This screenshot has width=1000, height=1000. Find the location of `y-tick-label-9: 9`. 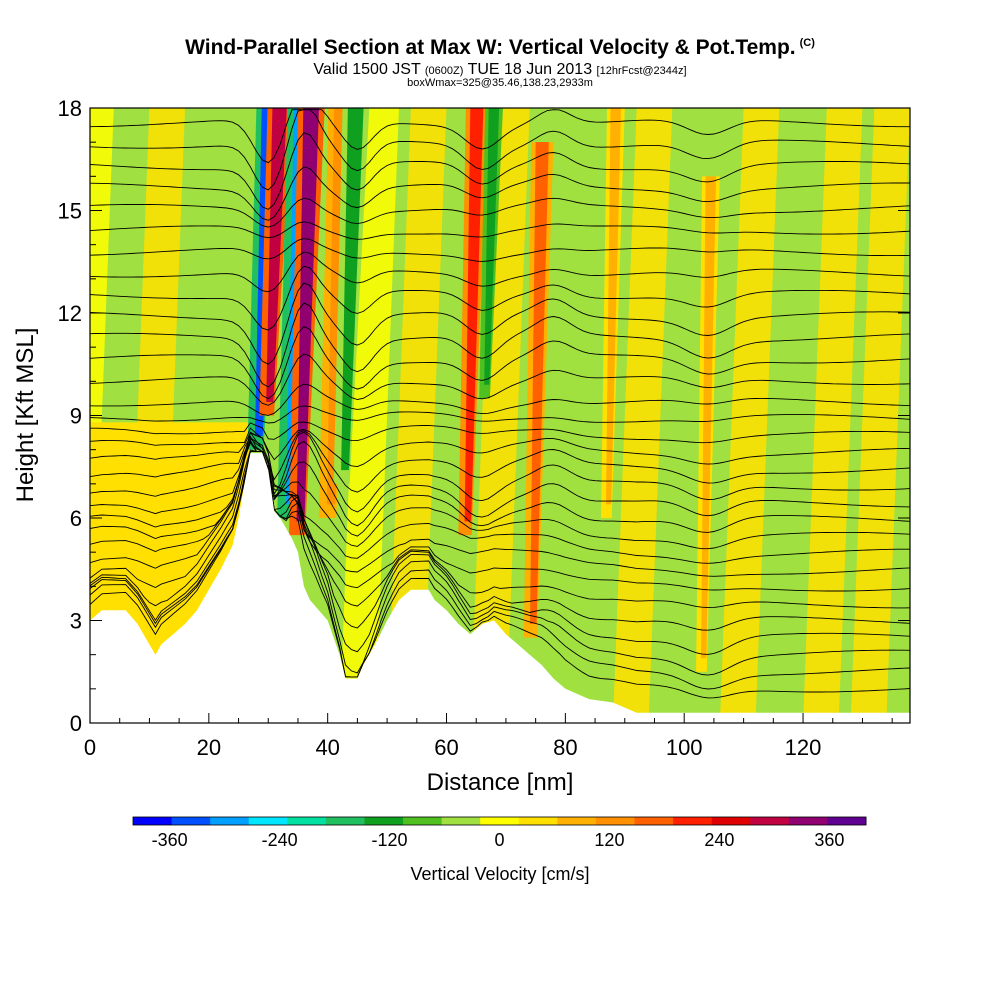

y-tick-label-9: 9 is located at coordinates (76, 416).